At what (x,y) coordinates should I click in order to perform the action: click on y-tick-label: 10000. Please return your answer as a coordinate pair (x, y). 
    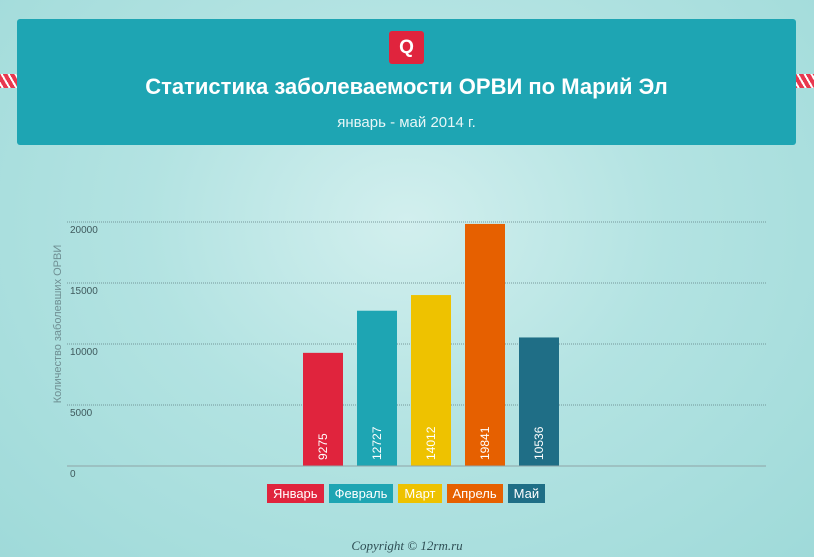
    Looking at the image, I should click on (84, 352).